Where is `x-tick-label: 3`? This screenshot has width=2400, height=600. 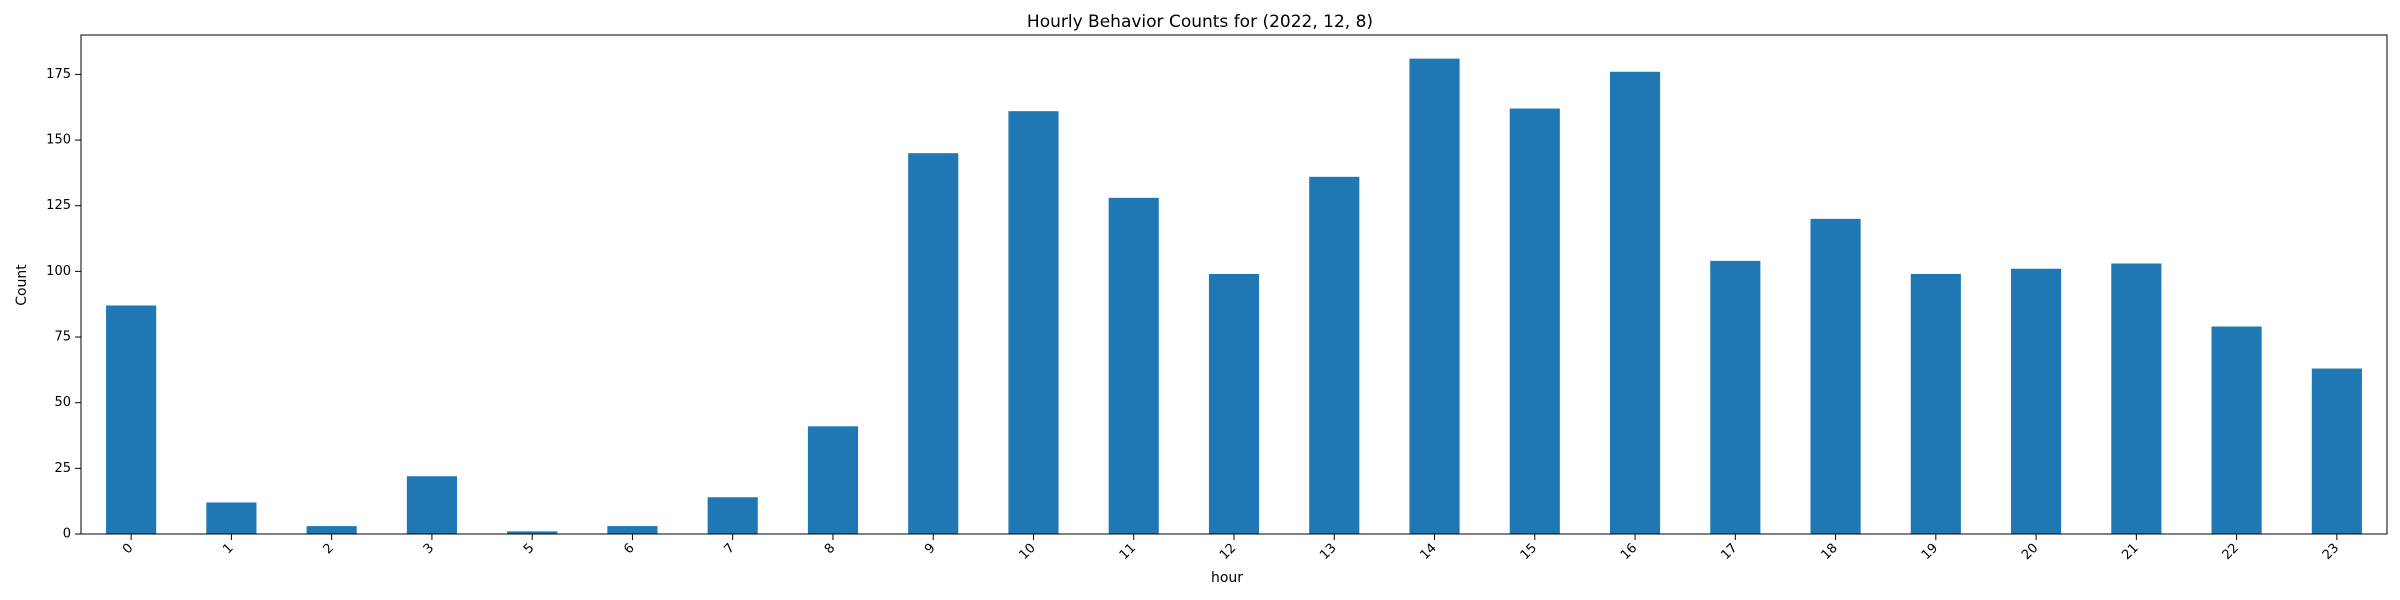
x-tick-label: 3 is located at coordinates (429, 549).